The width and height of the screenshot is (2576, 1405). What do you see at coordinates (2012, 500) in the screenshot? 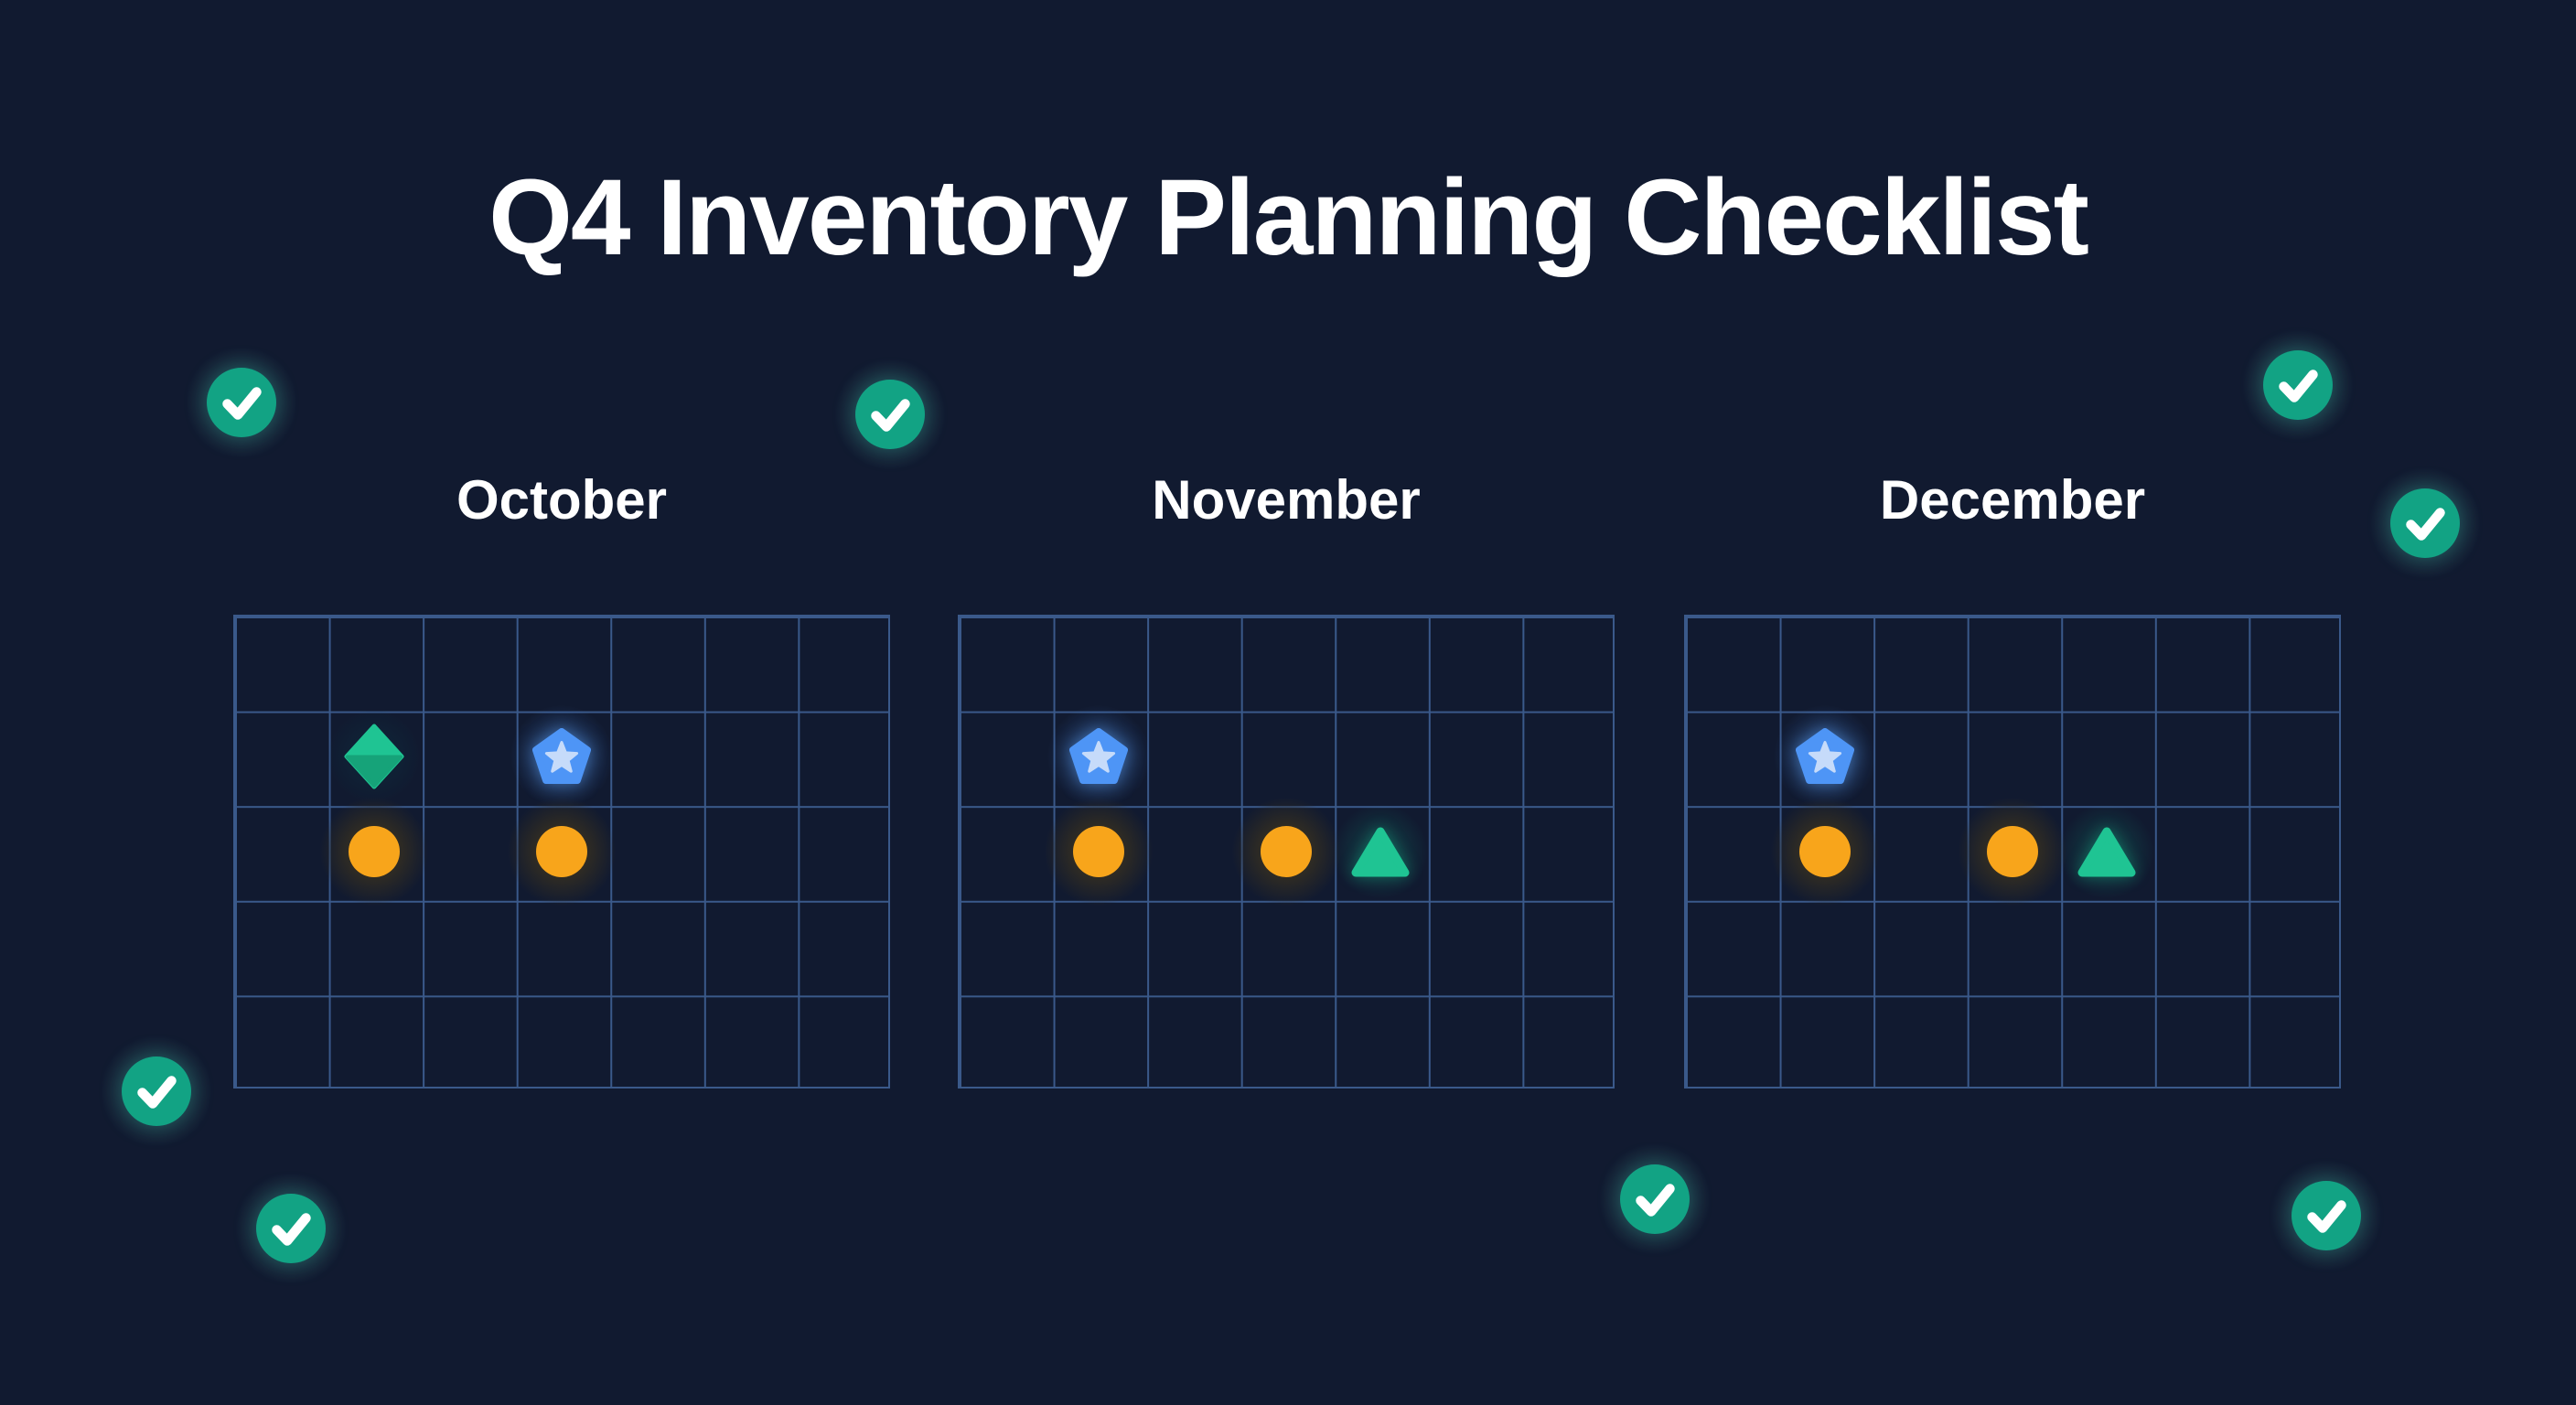
I see `month-label: December` at bounding box center [2012, 500].